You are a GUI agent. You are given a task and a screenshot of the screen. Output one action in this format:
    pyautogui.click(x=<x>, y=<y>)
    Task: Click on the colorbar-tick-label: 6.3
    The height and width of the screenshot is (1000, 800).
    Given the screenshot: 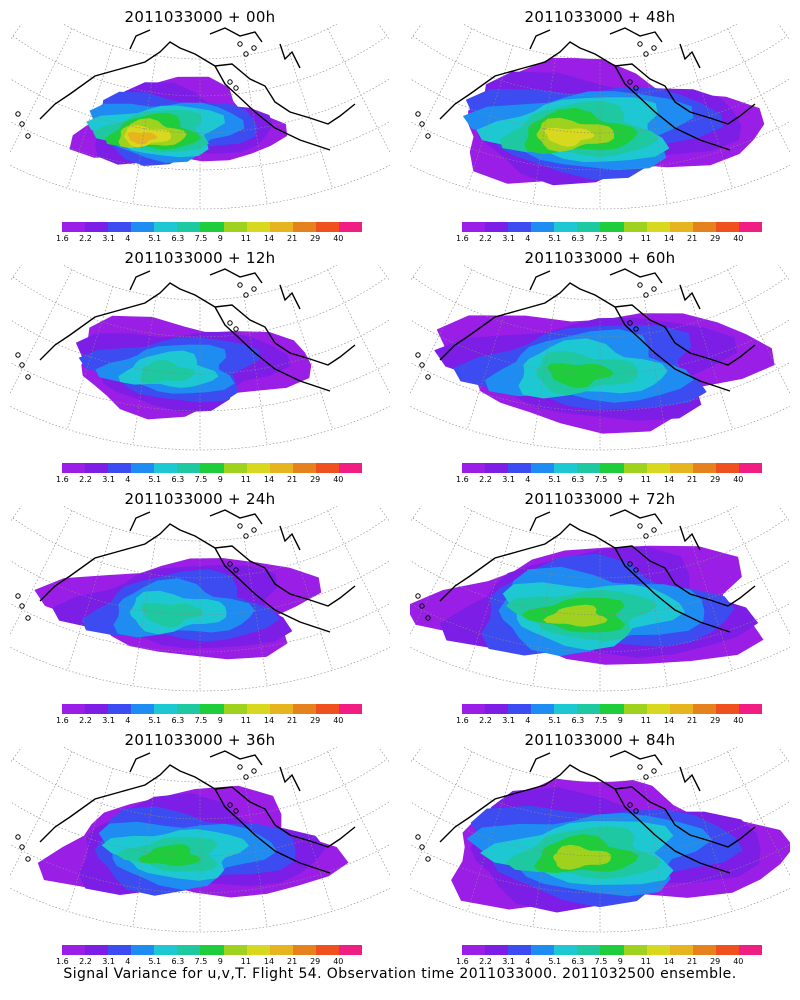 What is the action you would take?
    pyautogui.click(x=178, y=720)
    